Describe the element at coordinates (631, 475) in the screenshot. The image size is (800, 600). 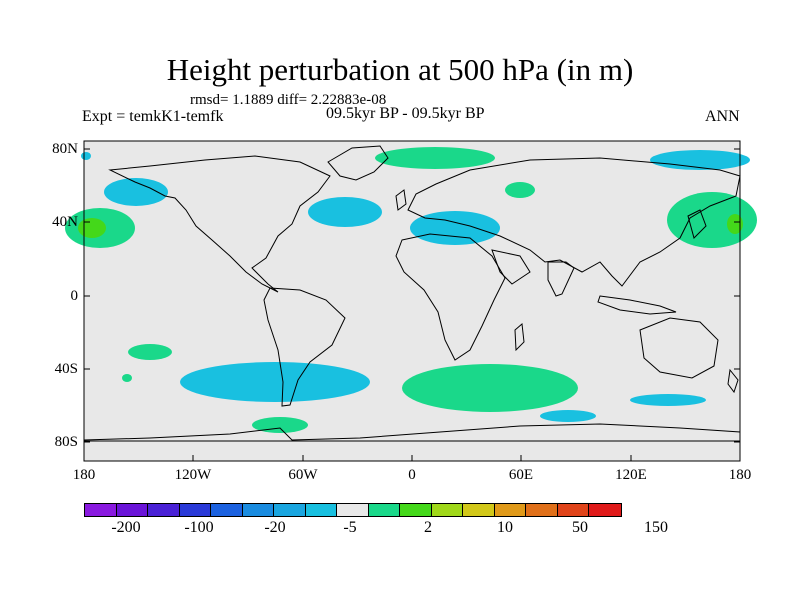
I see `lon-label-120e: 120E` at that location.